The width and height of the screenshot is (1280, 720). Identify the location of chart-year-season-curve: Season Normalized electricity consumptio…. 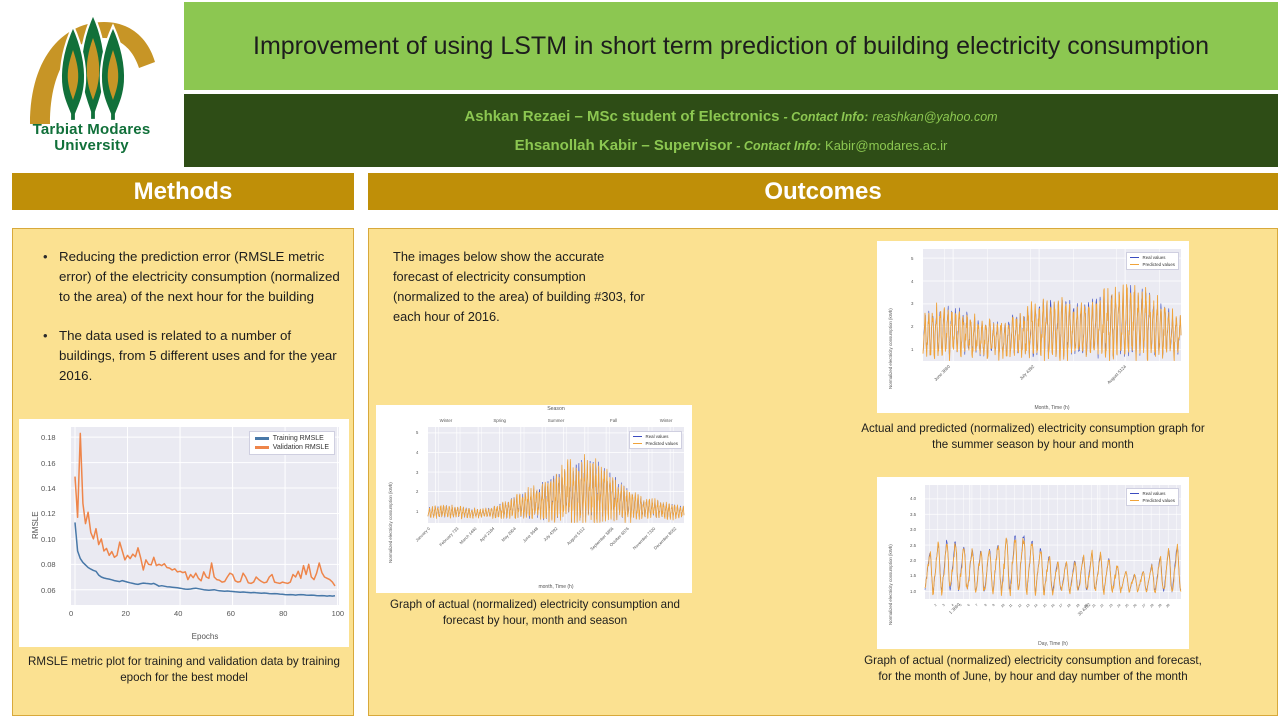
(534, 499).